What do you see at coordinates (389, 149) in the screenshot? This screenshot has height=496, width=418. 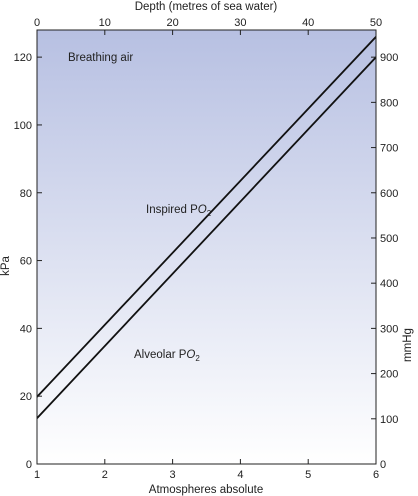 I see `right-tick-label: 700` at bounding box center [389, 149].